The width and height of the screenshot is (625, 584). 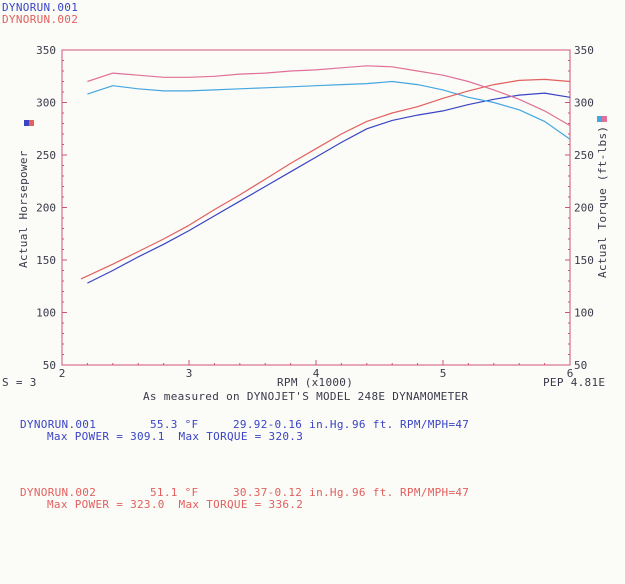 I want to click on y-tick-label-right: 350, so click(x=584, y=50).